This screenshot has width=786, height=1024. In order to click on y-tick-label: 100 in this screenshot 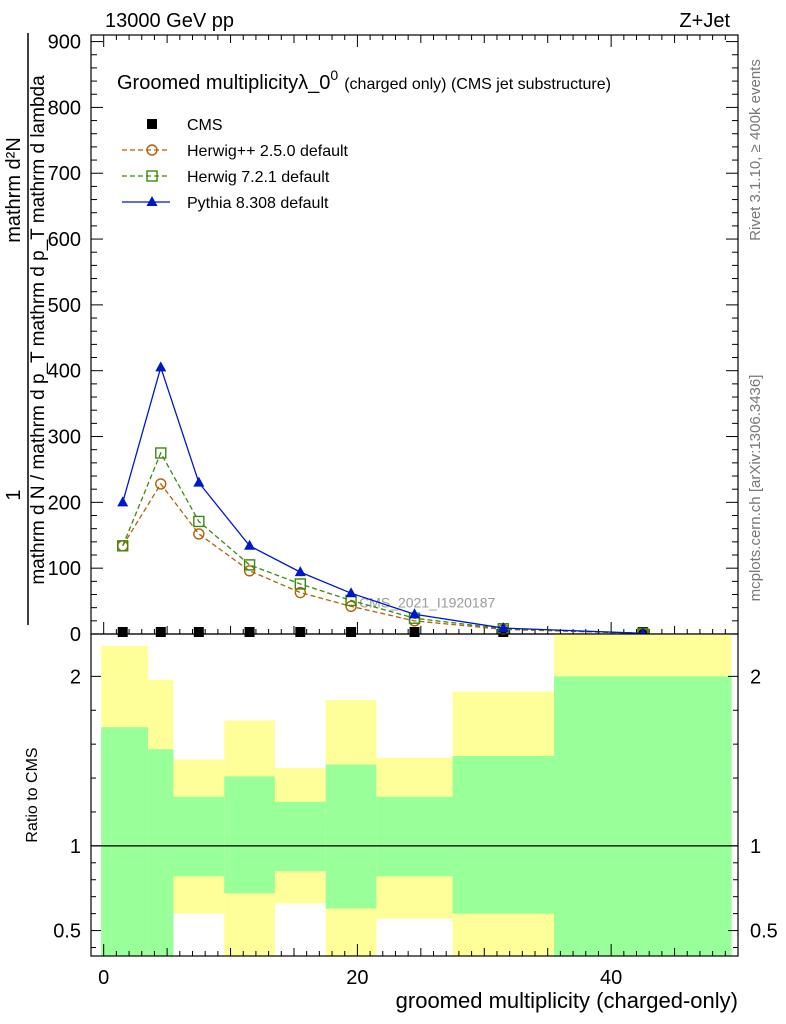, I will do `click(64, 569)`.